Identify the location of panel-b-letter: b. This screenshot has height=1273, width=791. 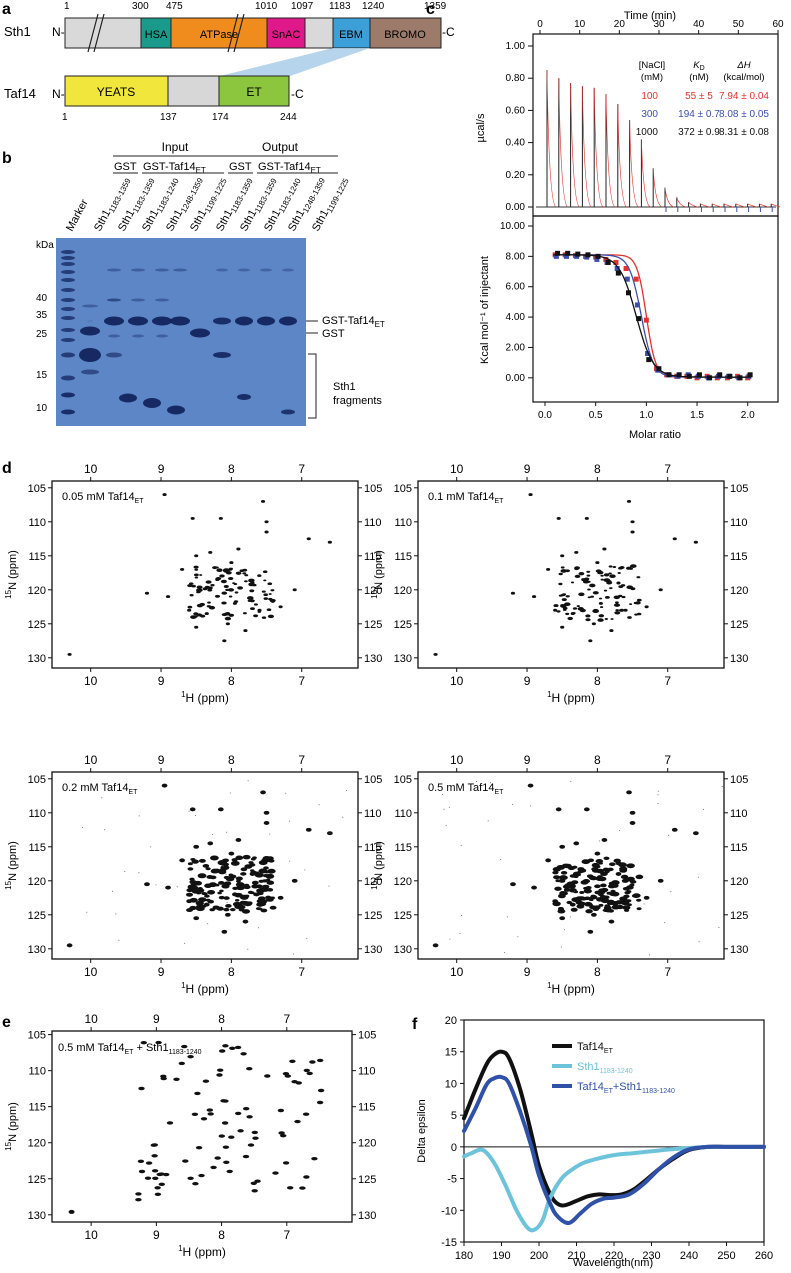
(7, 158).